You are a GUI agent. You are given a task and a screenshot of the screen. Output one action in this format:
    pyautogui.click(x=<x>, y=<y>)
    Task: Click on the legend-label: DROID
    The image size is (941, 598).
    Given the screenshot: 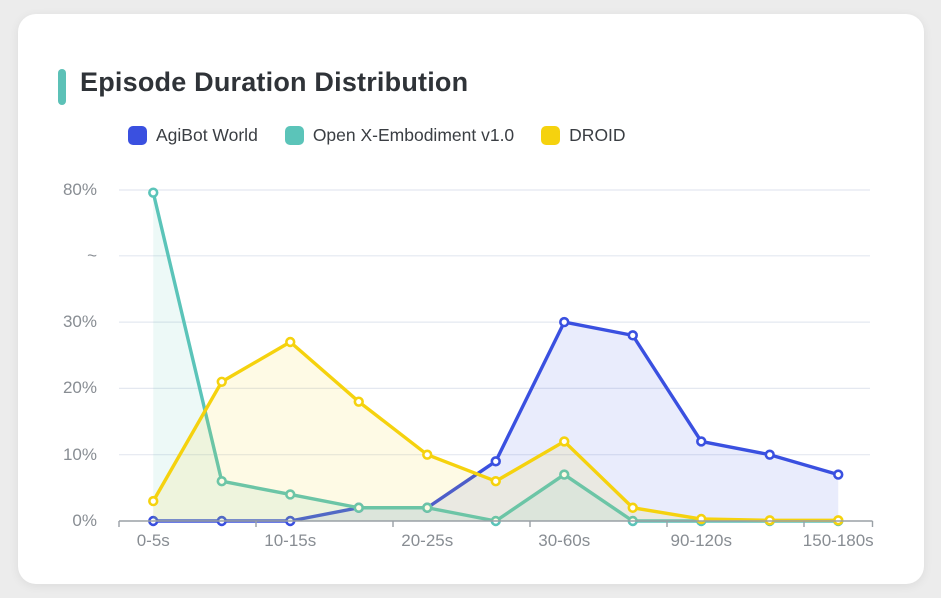 What is the action you would take?
    pyautogui.click(x=597, y=135)
    